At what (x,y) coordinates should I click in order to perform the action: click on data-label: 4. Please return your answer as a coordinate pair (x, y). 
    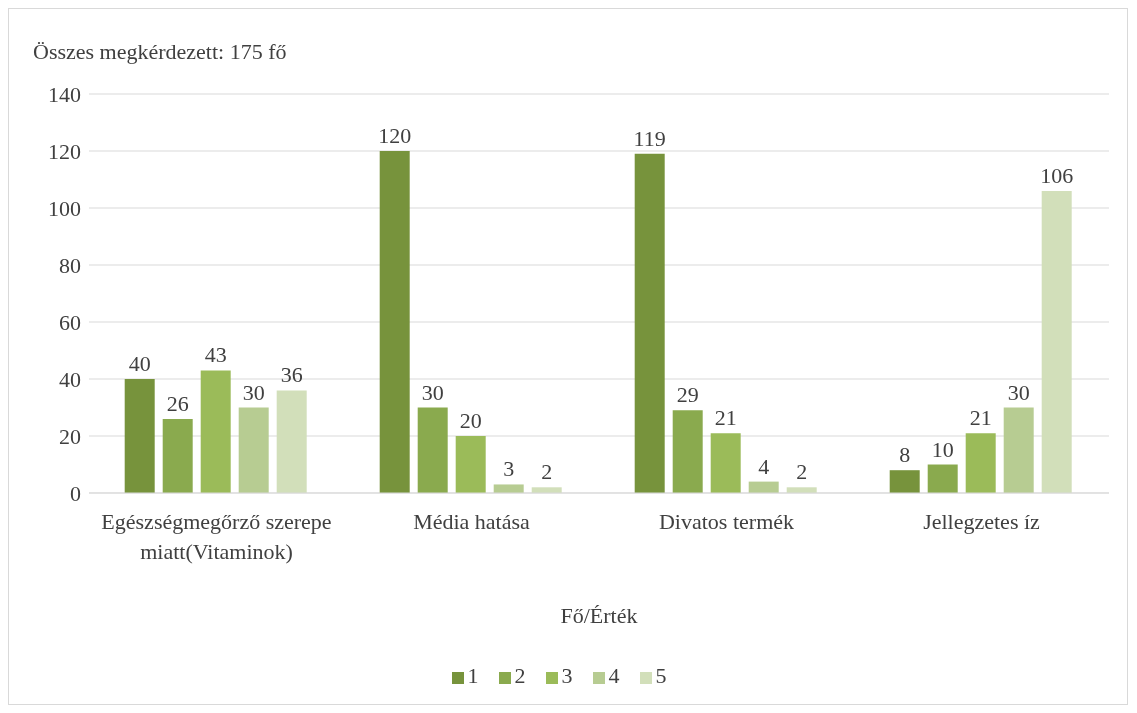
    Looking at the image, I should click on (764, 466).